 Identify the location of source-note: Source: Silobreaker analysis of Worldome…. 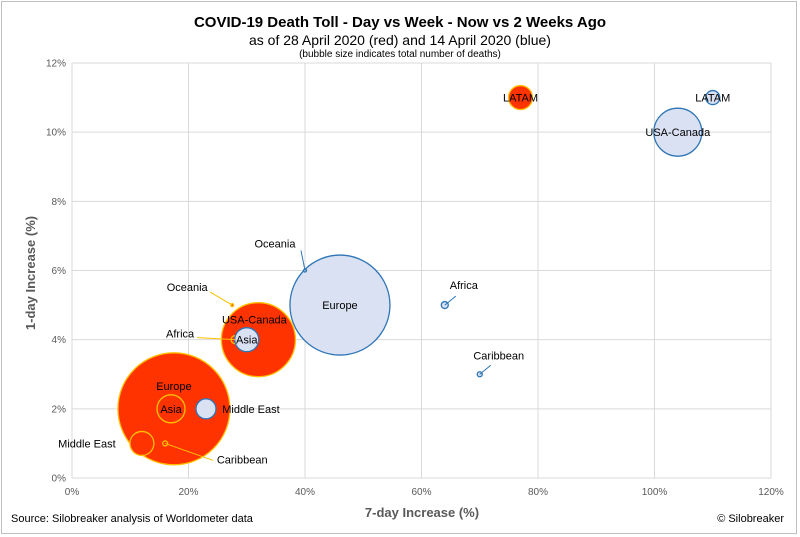
(132, 519).